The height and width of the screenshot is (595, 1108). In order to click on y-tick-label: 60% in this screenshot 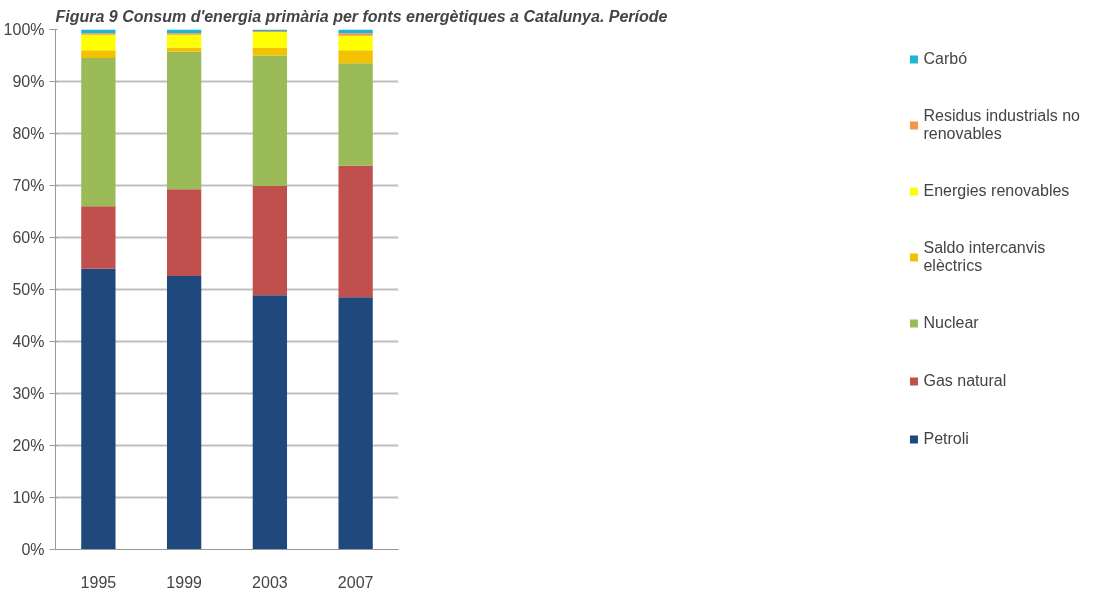, I will do `click(28, 237)`.